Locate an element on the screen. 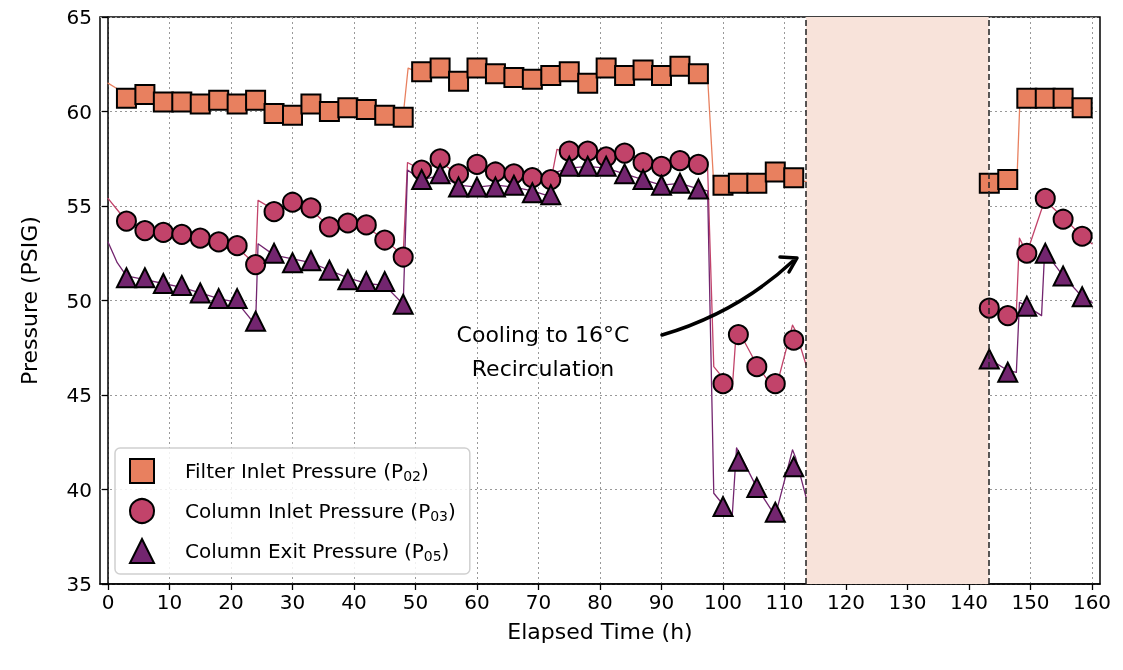 The height and width of the screenshot is (670, 1123). x-tick-label: 110 is located at coordinates (784, 602).